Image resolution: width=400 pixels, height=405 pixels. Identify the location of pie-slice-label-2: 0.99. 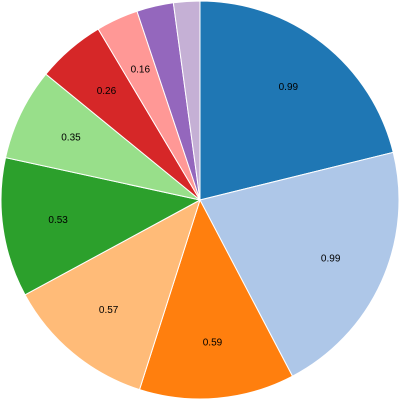
(331, 258).